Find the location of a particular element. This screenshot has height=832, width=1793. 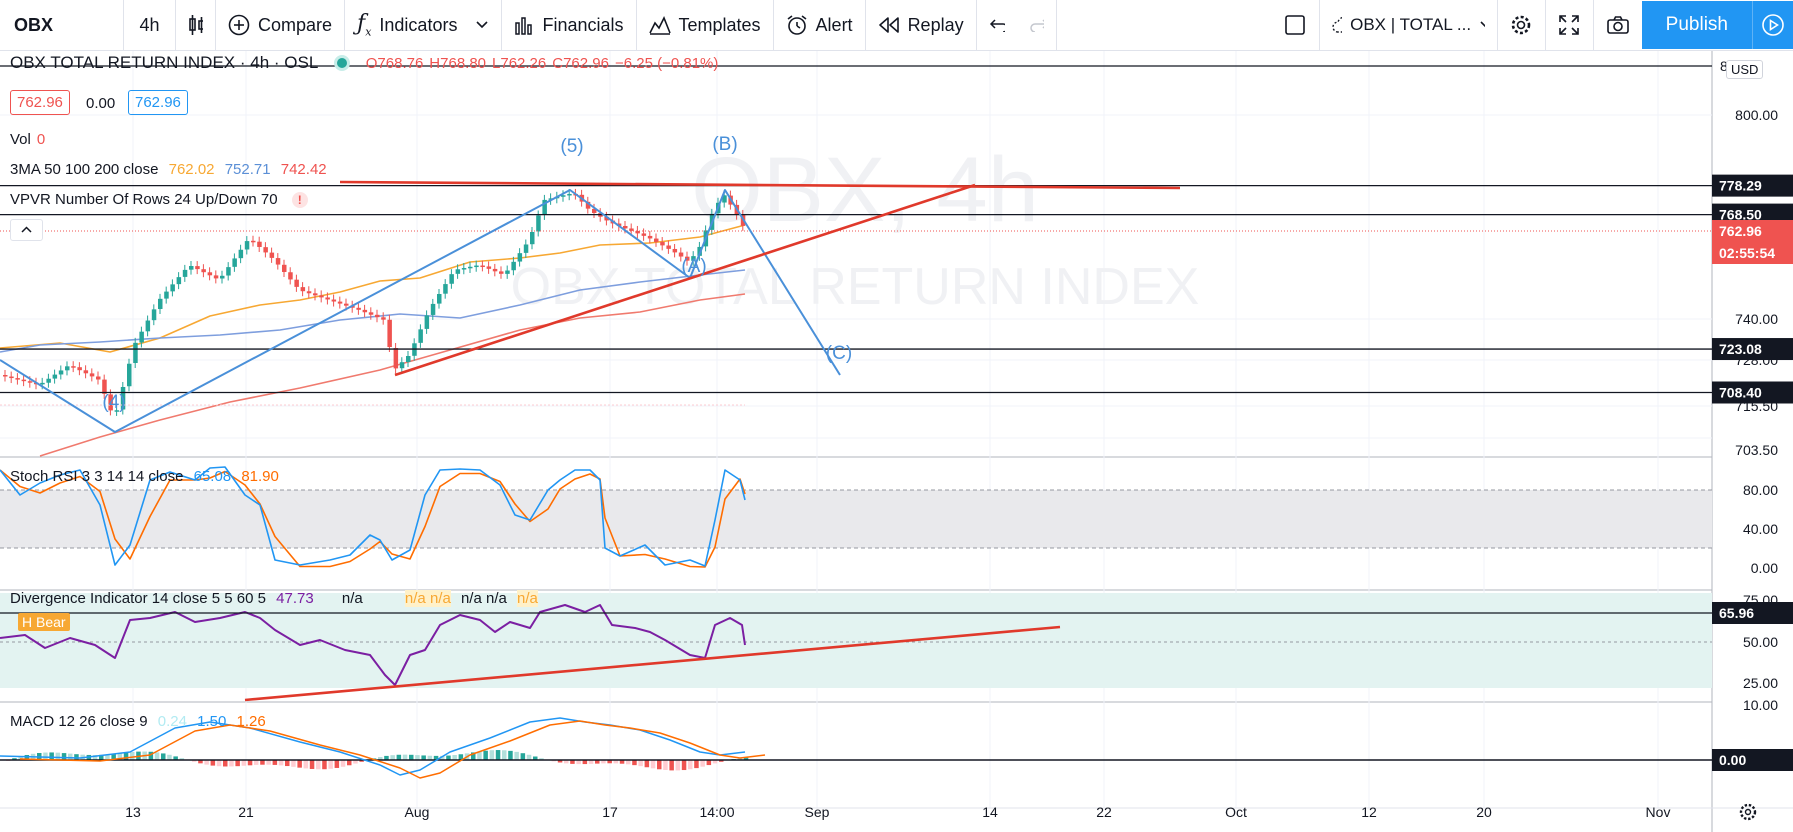

currency-label: USD is located at coordinates (1745, 69).